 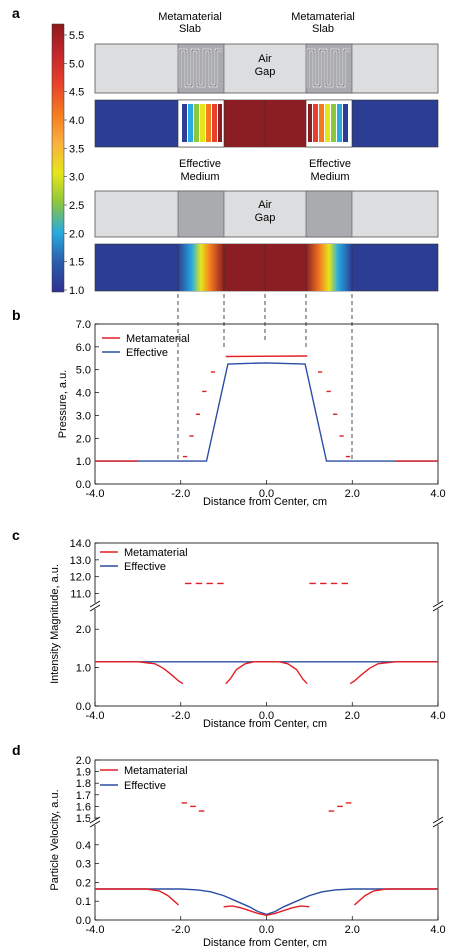 I want to click on effective-line-b, so click(x=266, y=412).